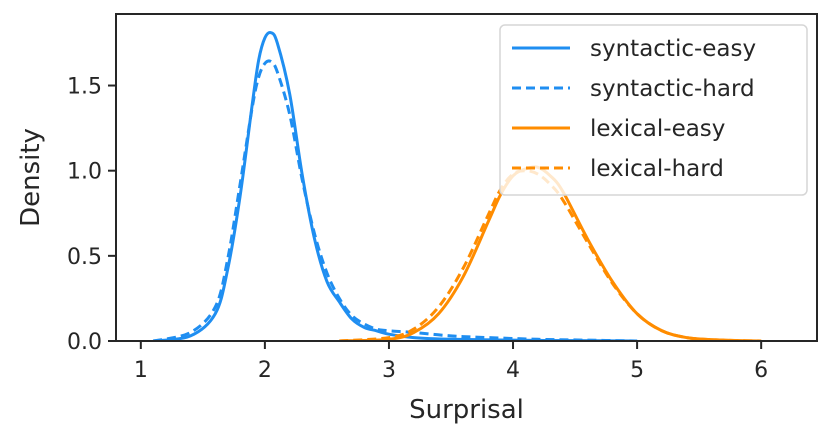 This screenshot has height=438, width=831. What do you see at coordinates (265, 370) in the screenshot?
I see `x-tick-label: 2` at bounding box center [265, 370].